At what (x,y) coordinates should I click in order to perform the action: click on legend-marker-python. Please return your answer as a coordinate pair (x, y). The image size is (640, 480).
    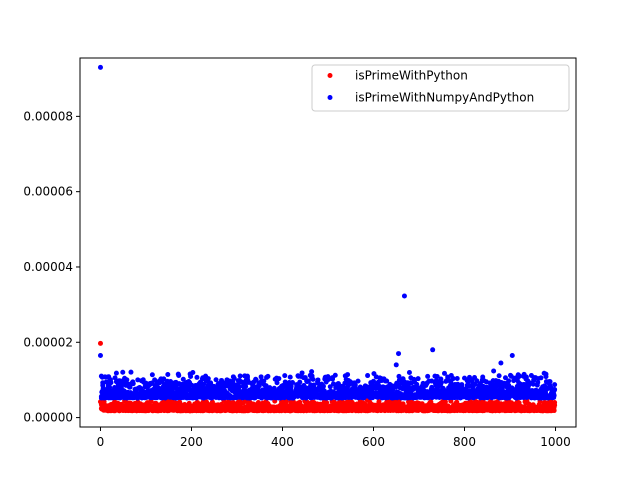
    Looking at the image, I should click on (330, 75).